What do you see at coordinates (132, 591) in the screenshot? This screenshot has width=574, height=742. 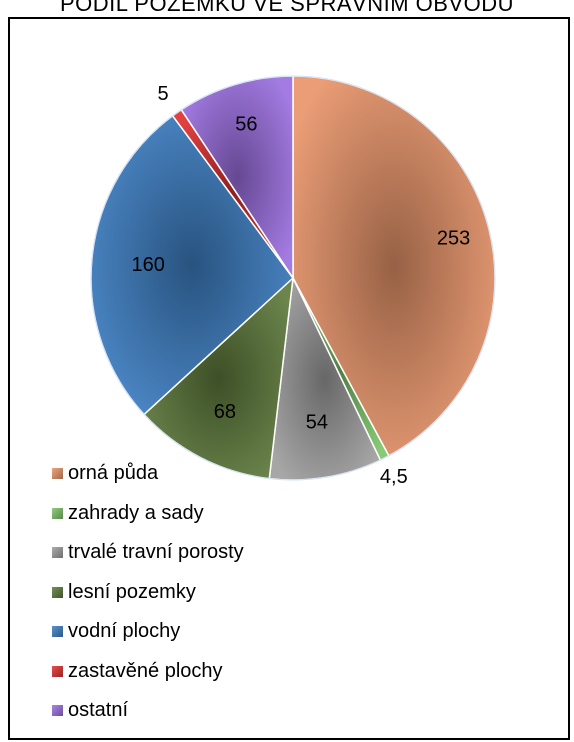 I see `legend-label: lesní pozemky` at bounding box center [132, 591].